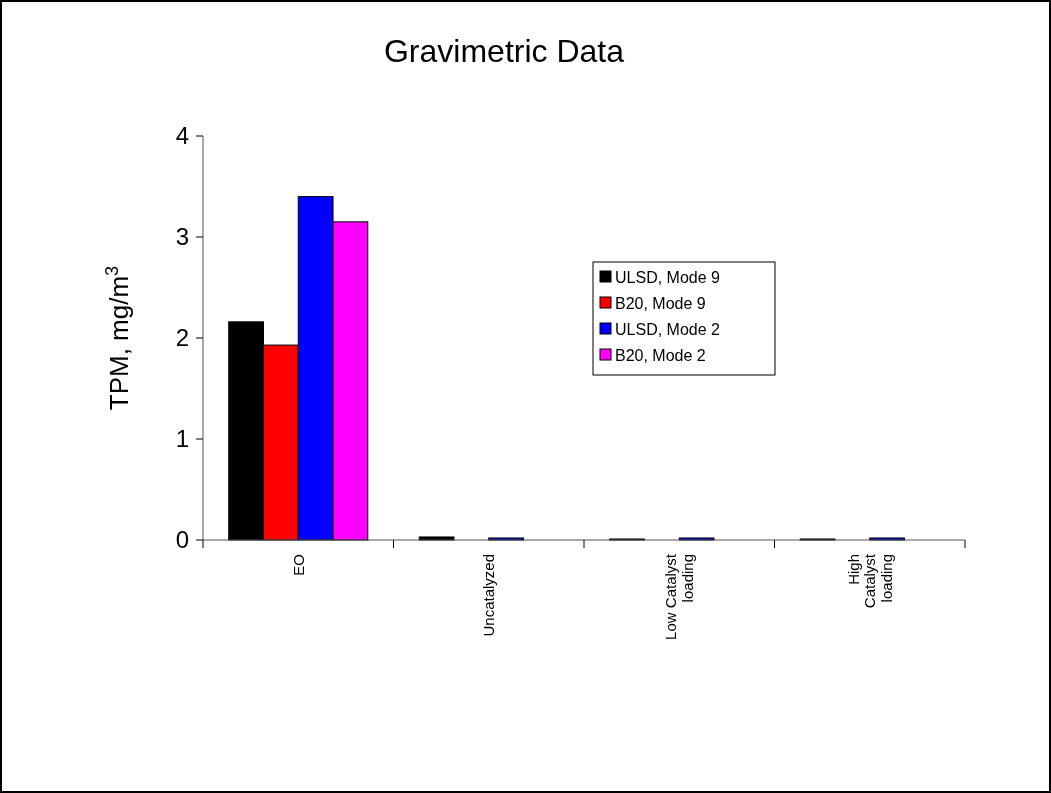 This screenshot has width=1051, height=793. What do you see at coordinates (668, 329) in the screenshot?
I see `legend-label: ULSD, Mode 2` at bounding box center [668, 329].